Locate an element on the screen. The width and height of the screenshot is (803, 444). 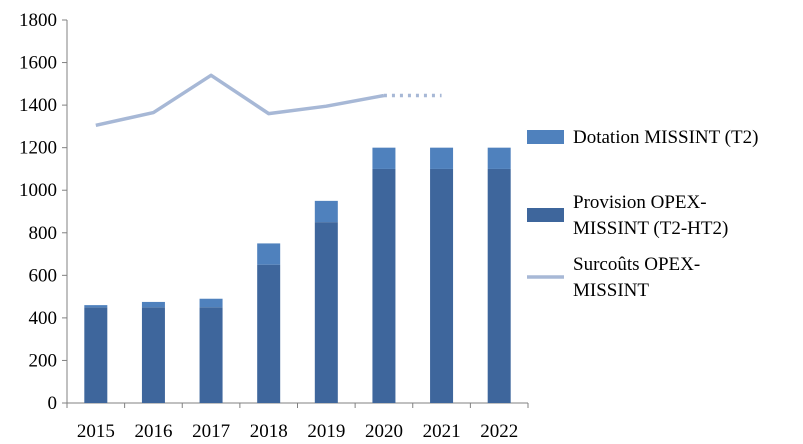
y-tick-label: 1600 is located at coordinates (38, 63).